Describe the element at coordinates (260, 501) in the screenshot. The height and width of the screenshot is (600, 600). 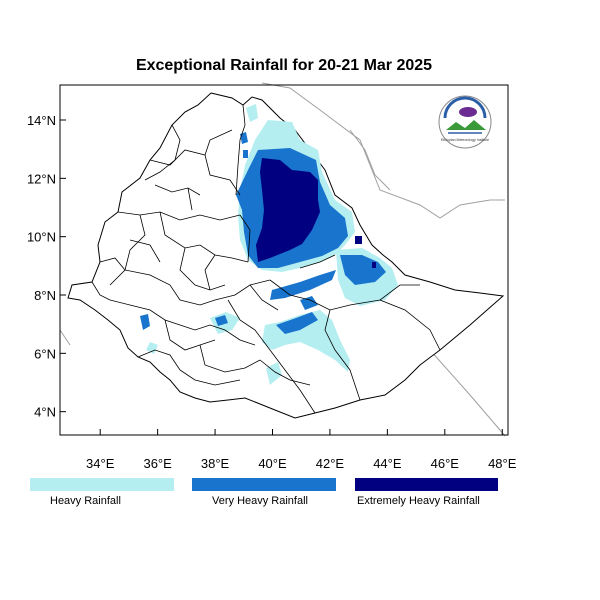
I see `legend-label-very-heavy: Very Heavy Rainfall` at that location.